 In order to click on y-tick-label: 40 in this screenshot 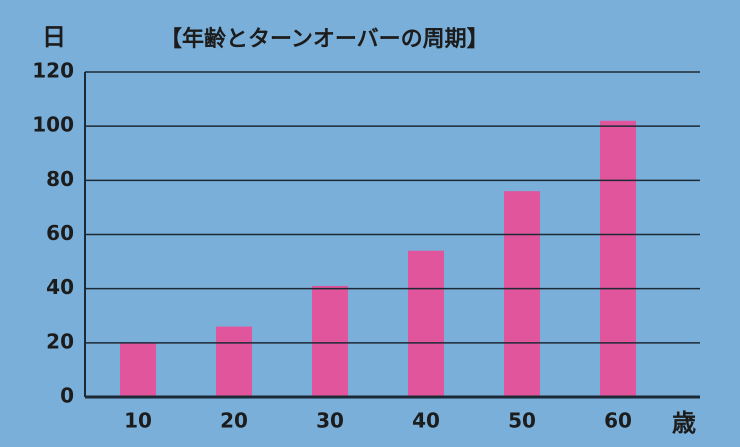, I will do `click(60, 287)`.